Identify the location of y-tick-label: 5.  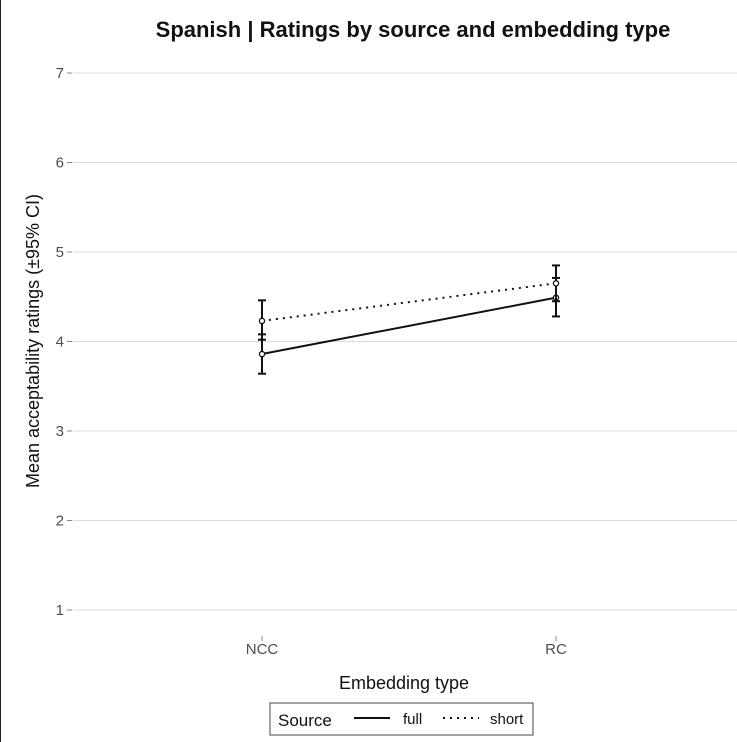
(60, 252).